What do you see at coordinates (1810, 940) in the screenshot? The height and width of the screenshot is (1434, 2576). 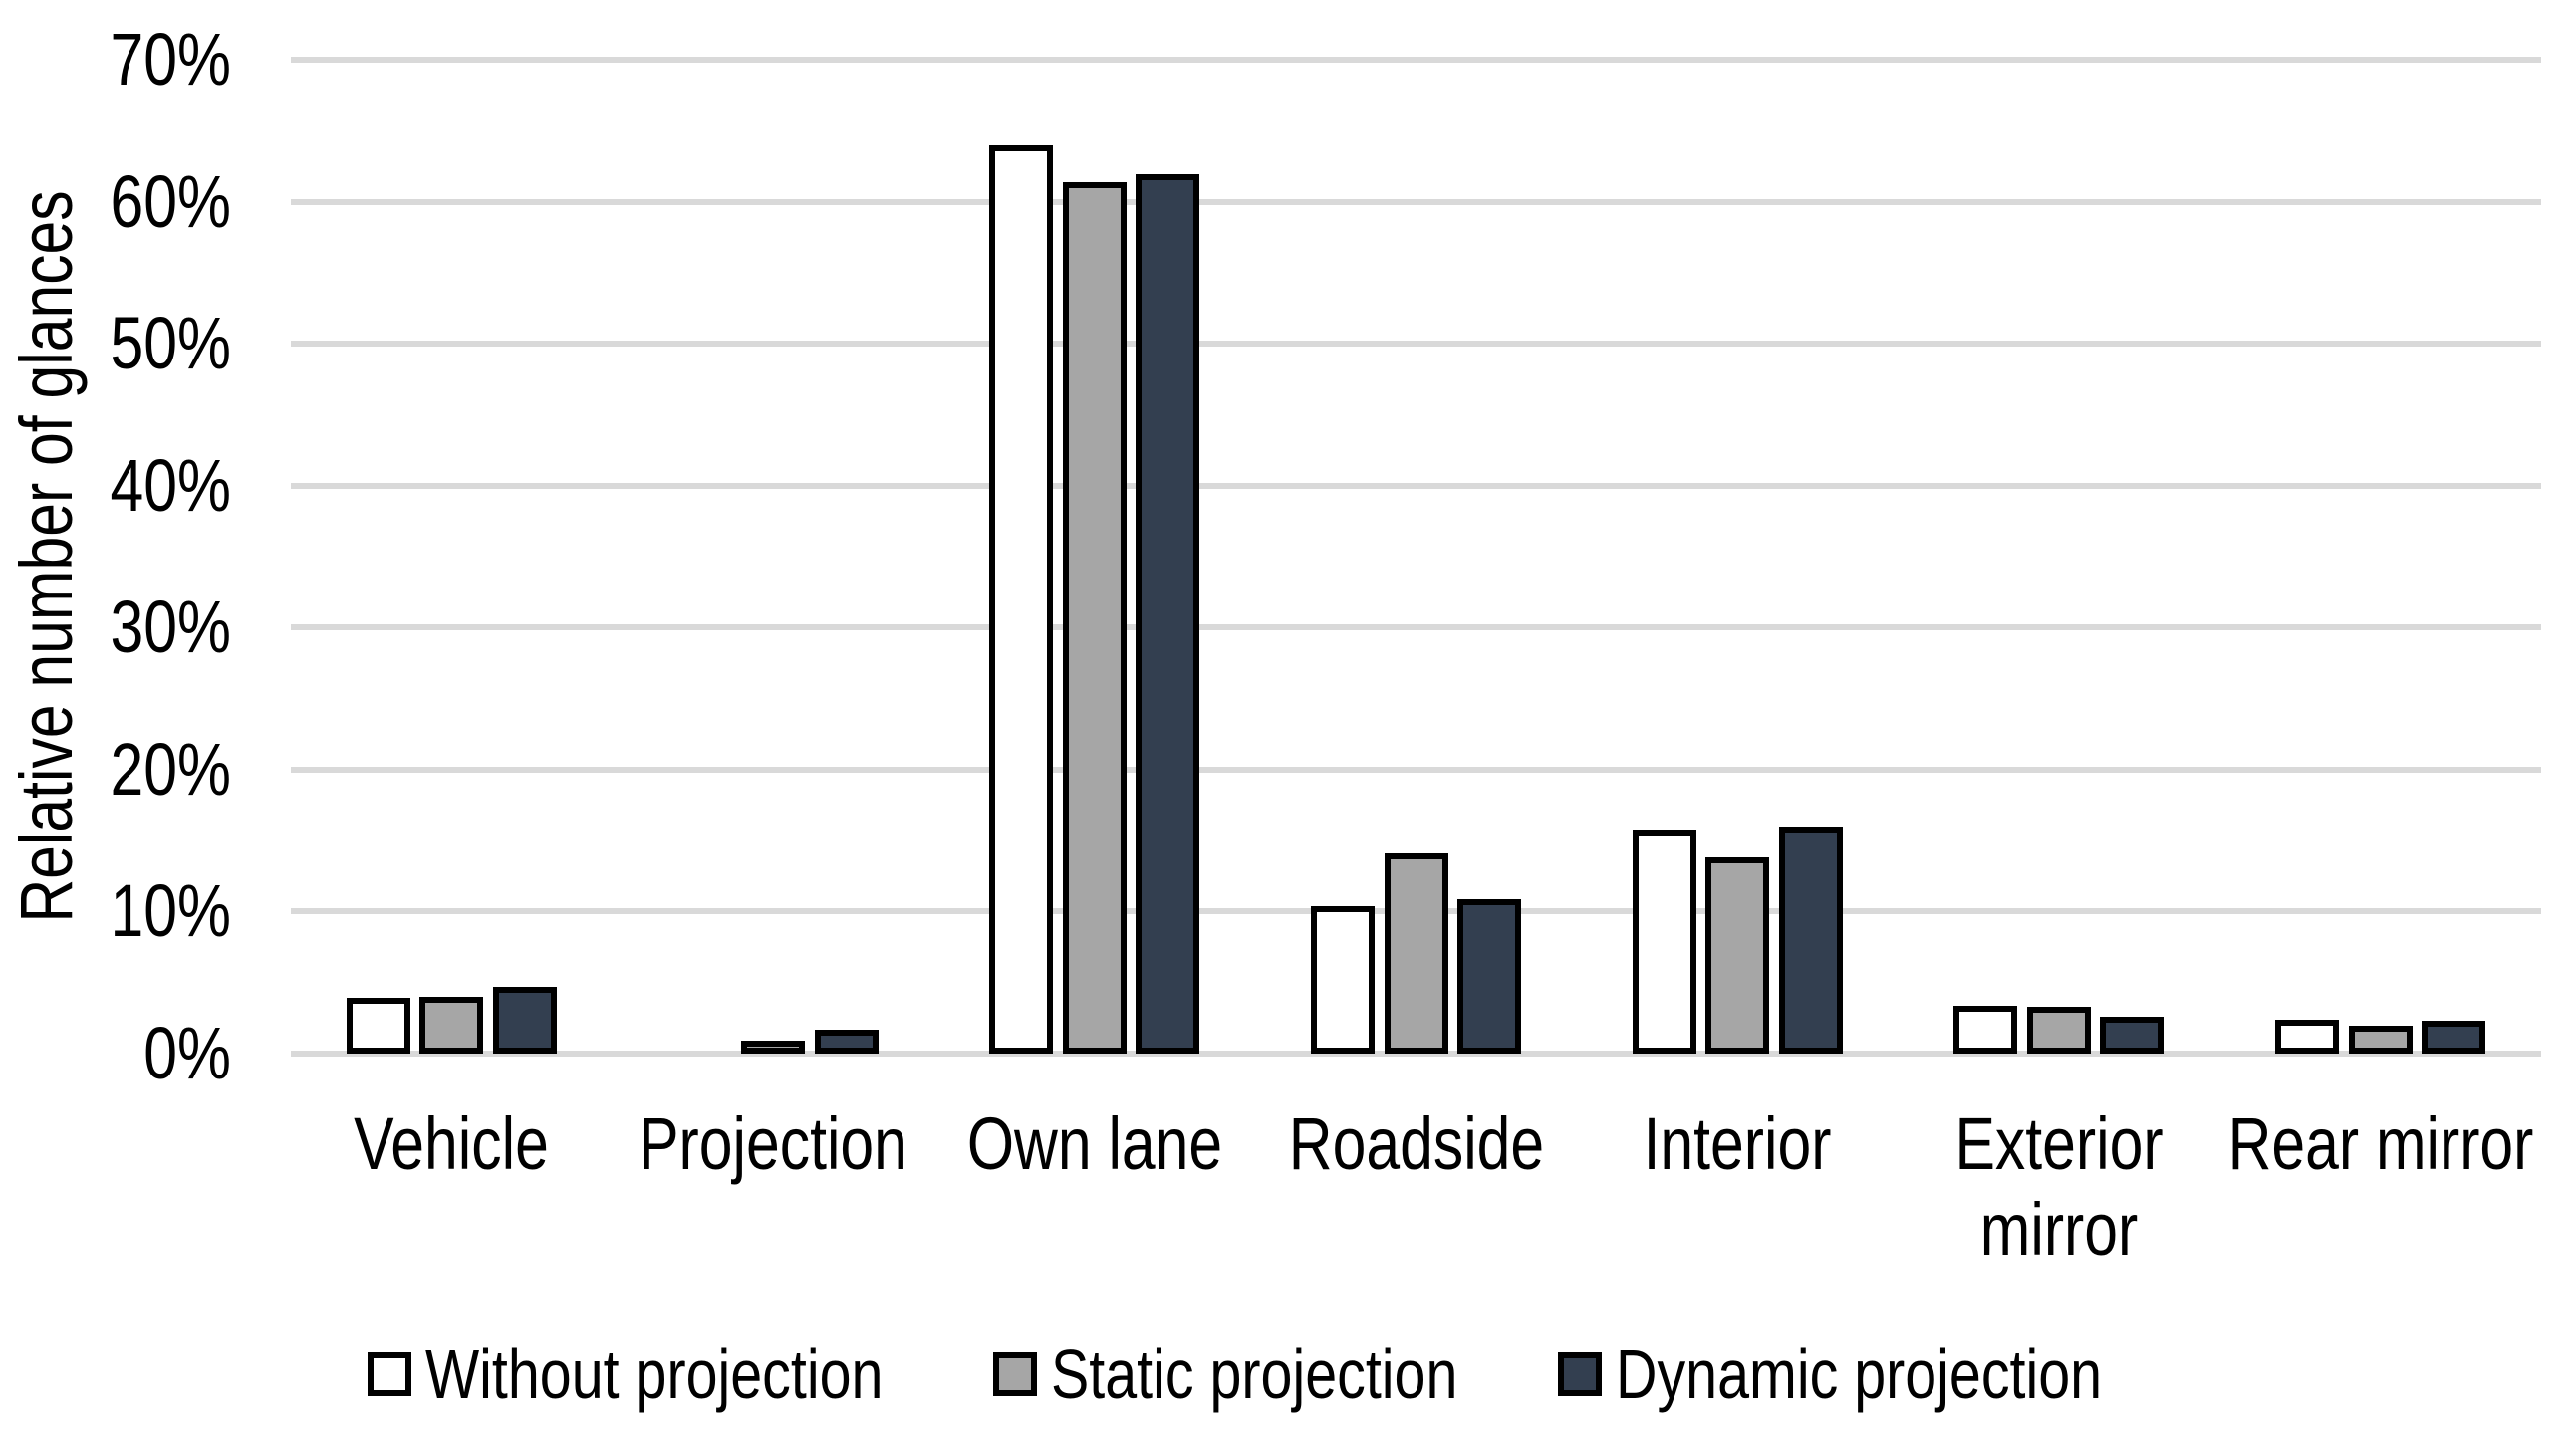 I see `bar-interior-dynamic-projection` at bounding box center [1810, 940].